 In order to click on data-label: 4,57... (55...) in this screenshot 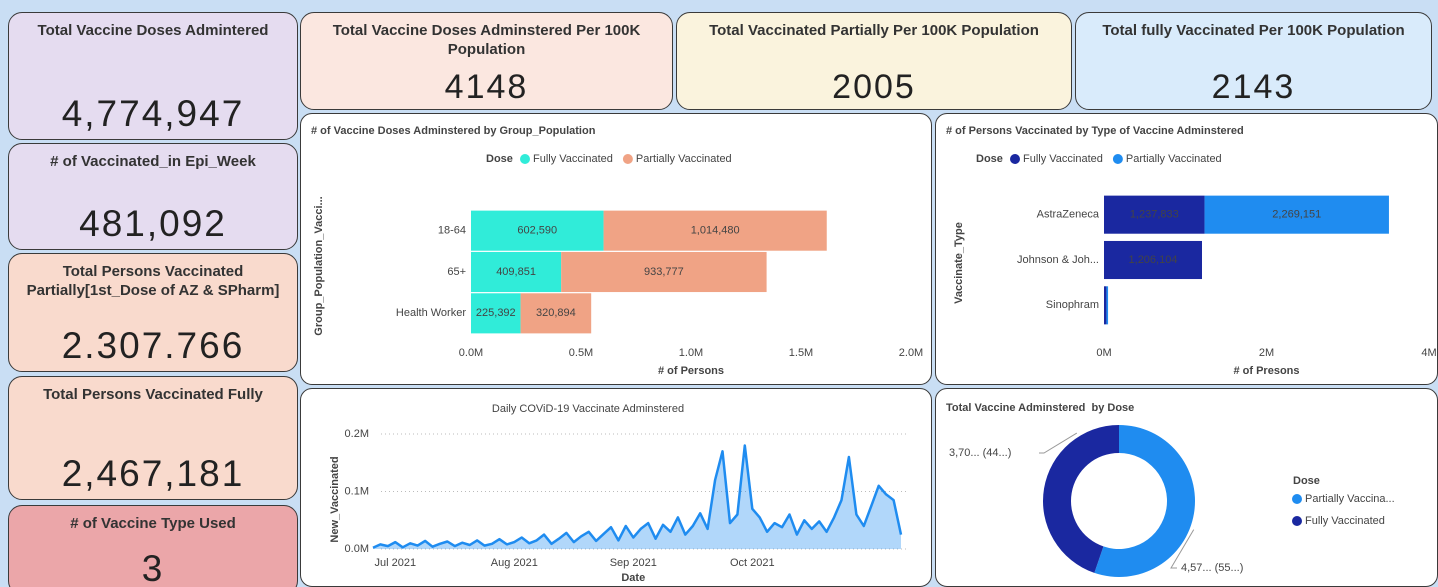, I will do `click(1212, 568)`.